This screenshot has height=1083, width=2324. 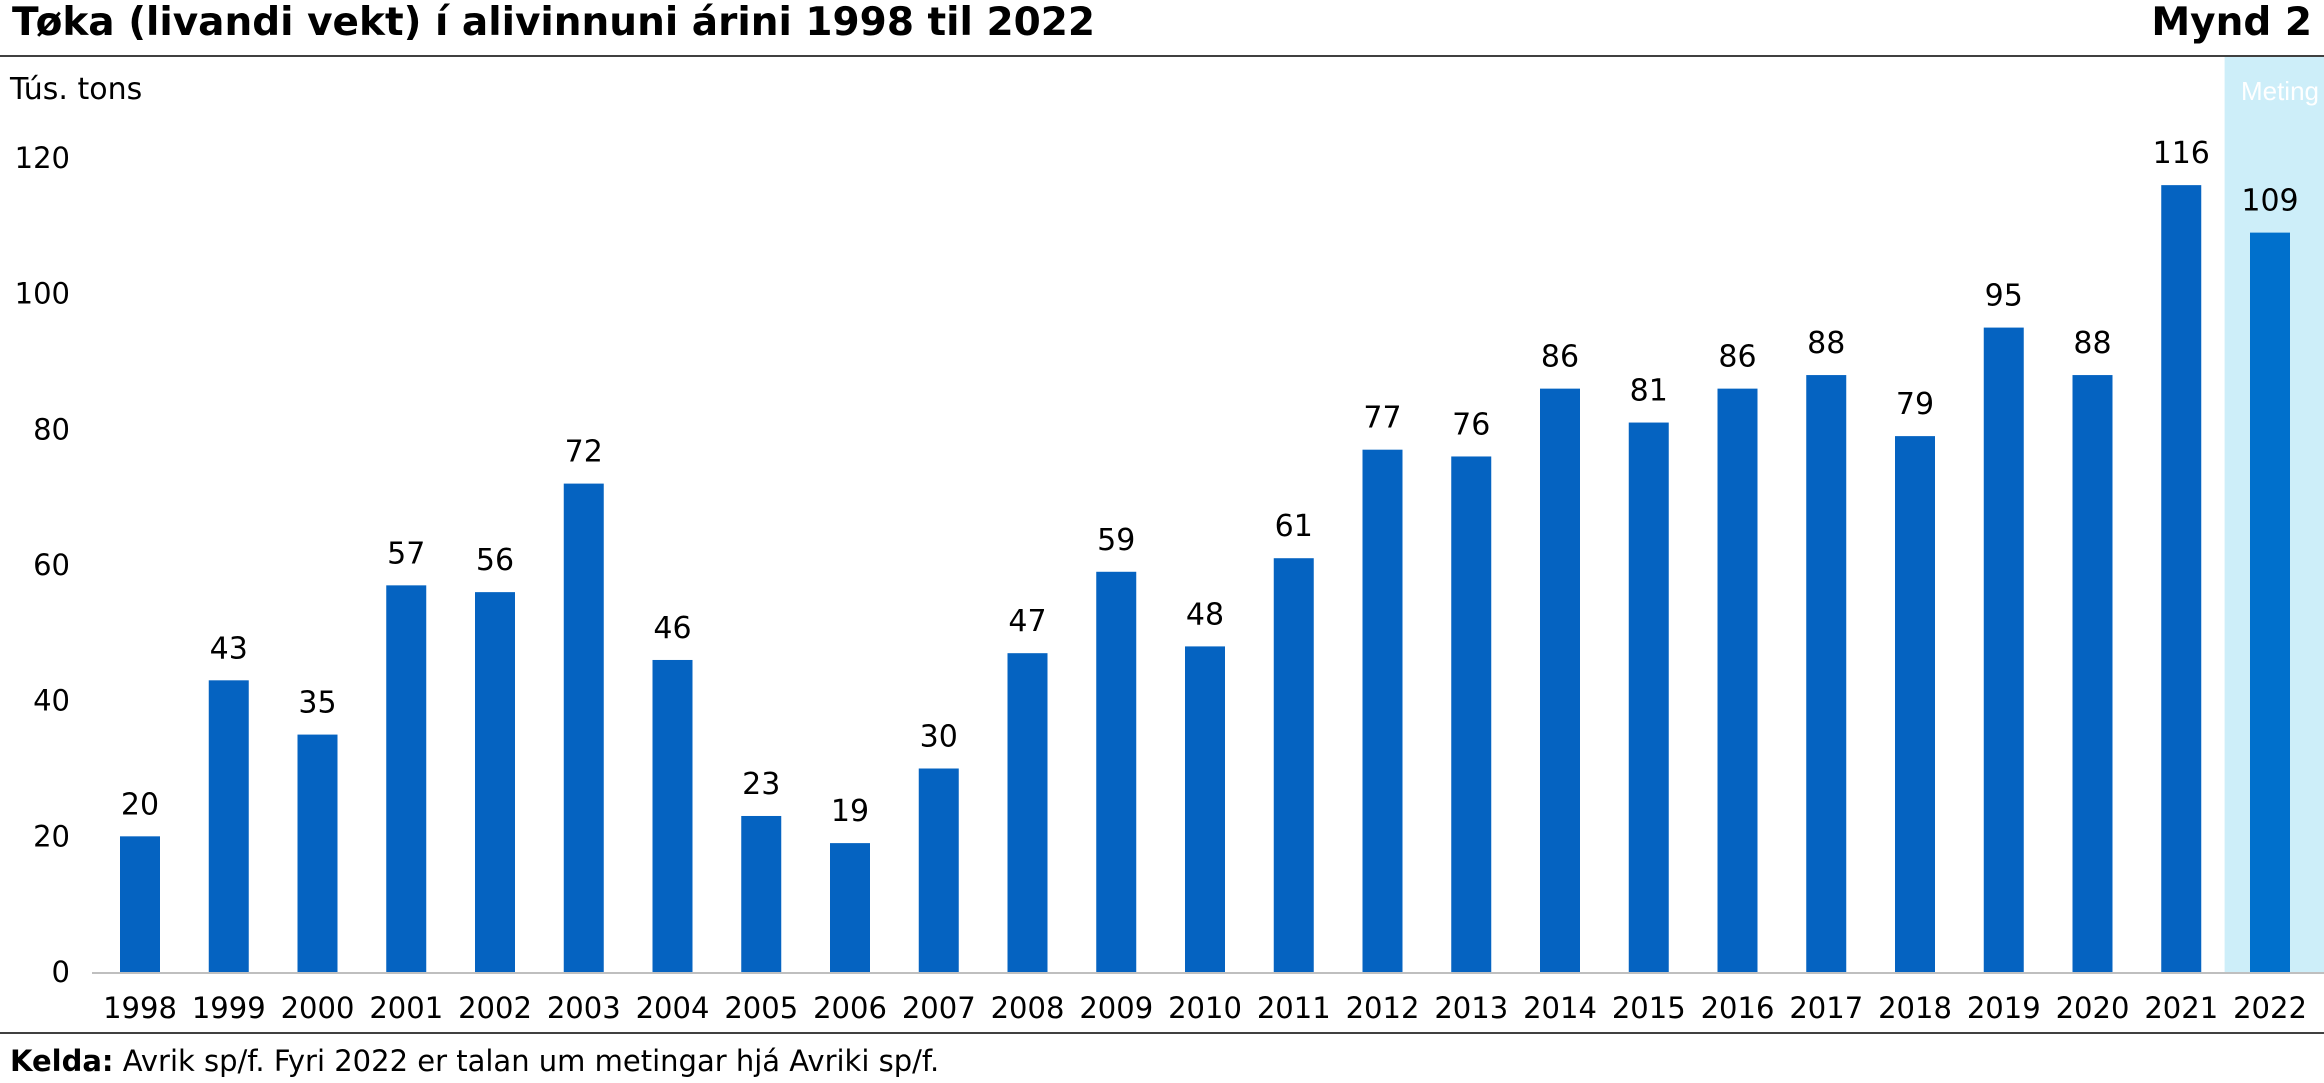 I want to click on figure-label: Mynd 2, so click(x=2231, y=22).